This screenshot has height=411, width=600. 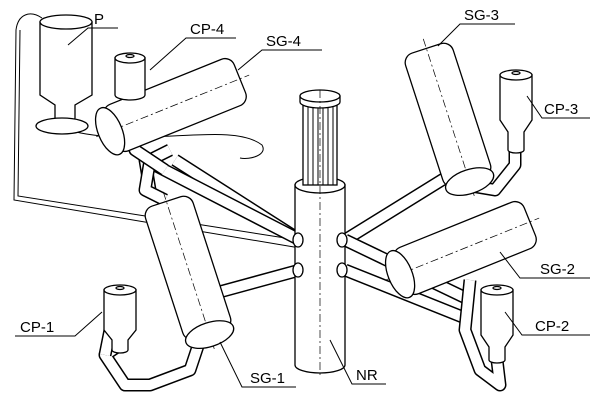 I want to click on label: CP-1, so click(x=37, y=327).